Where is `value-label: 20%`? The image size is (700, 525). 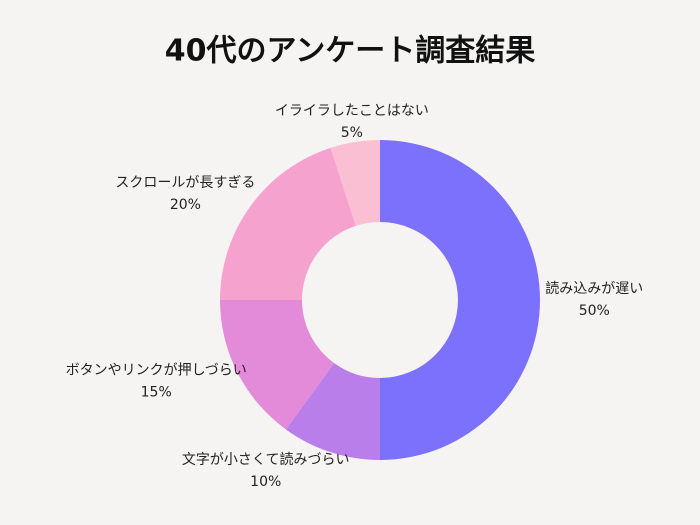
value-label: 20% is located at coordinates (185, 205).